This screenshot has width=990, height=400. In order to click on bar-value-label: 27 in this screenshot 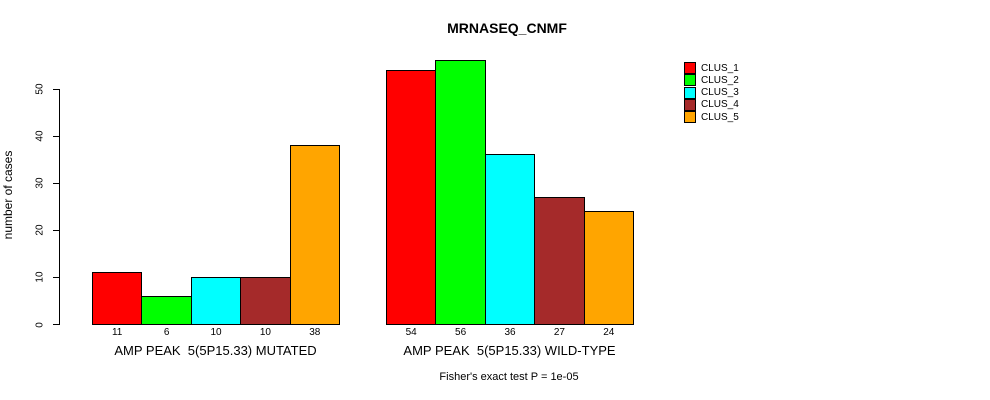, I will do `click(559, 332)`.